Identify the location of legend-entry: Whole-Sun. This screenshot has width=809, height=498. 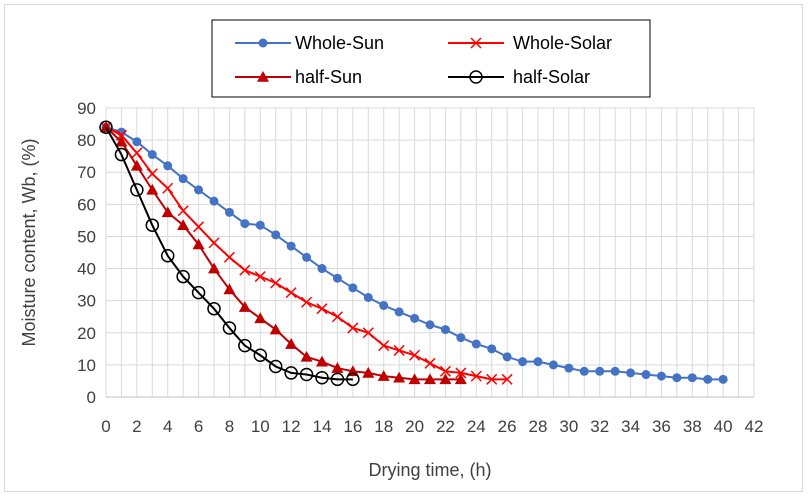
(309, 43).